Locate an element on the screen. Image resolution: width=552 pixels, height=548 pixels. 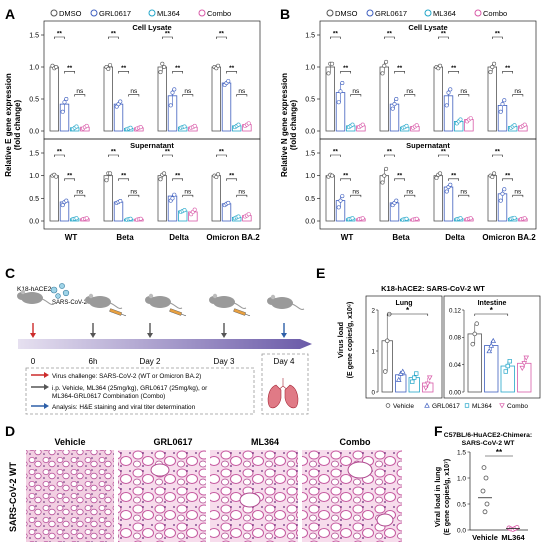
e-subtitle-0: Lung is located at coordinates (403, 303).